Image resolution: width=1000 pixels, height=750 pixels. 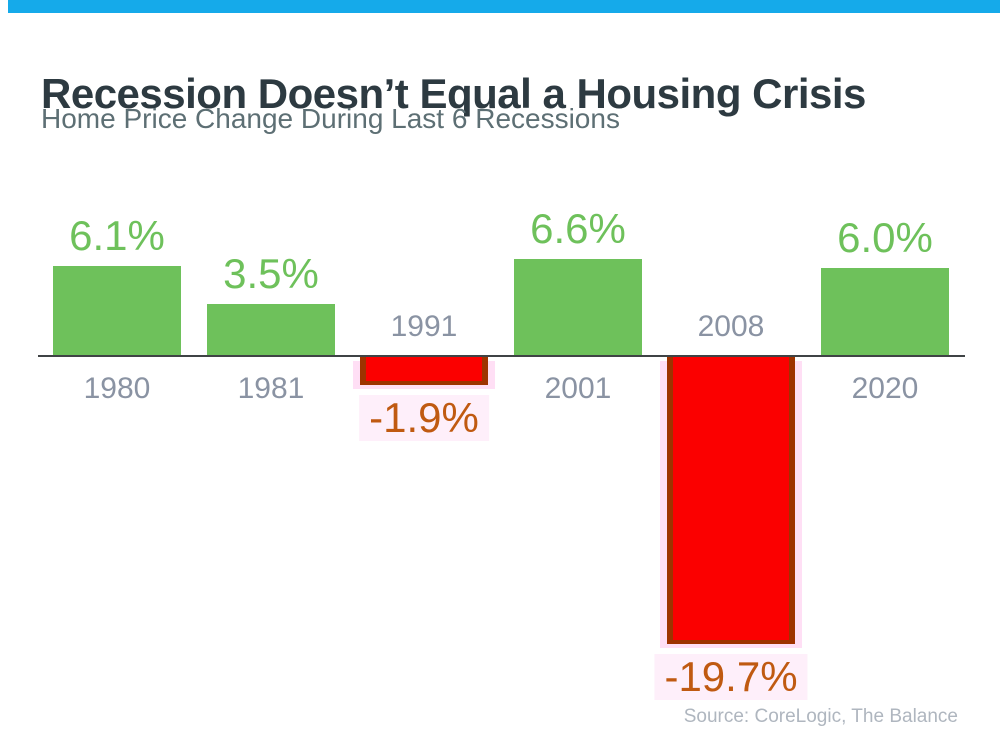 I want to click on bar-year-label-2020: 2020, so click(x=885, y=388).